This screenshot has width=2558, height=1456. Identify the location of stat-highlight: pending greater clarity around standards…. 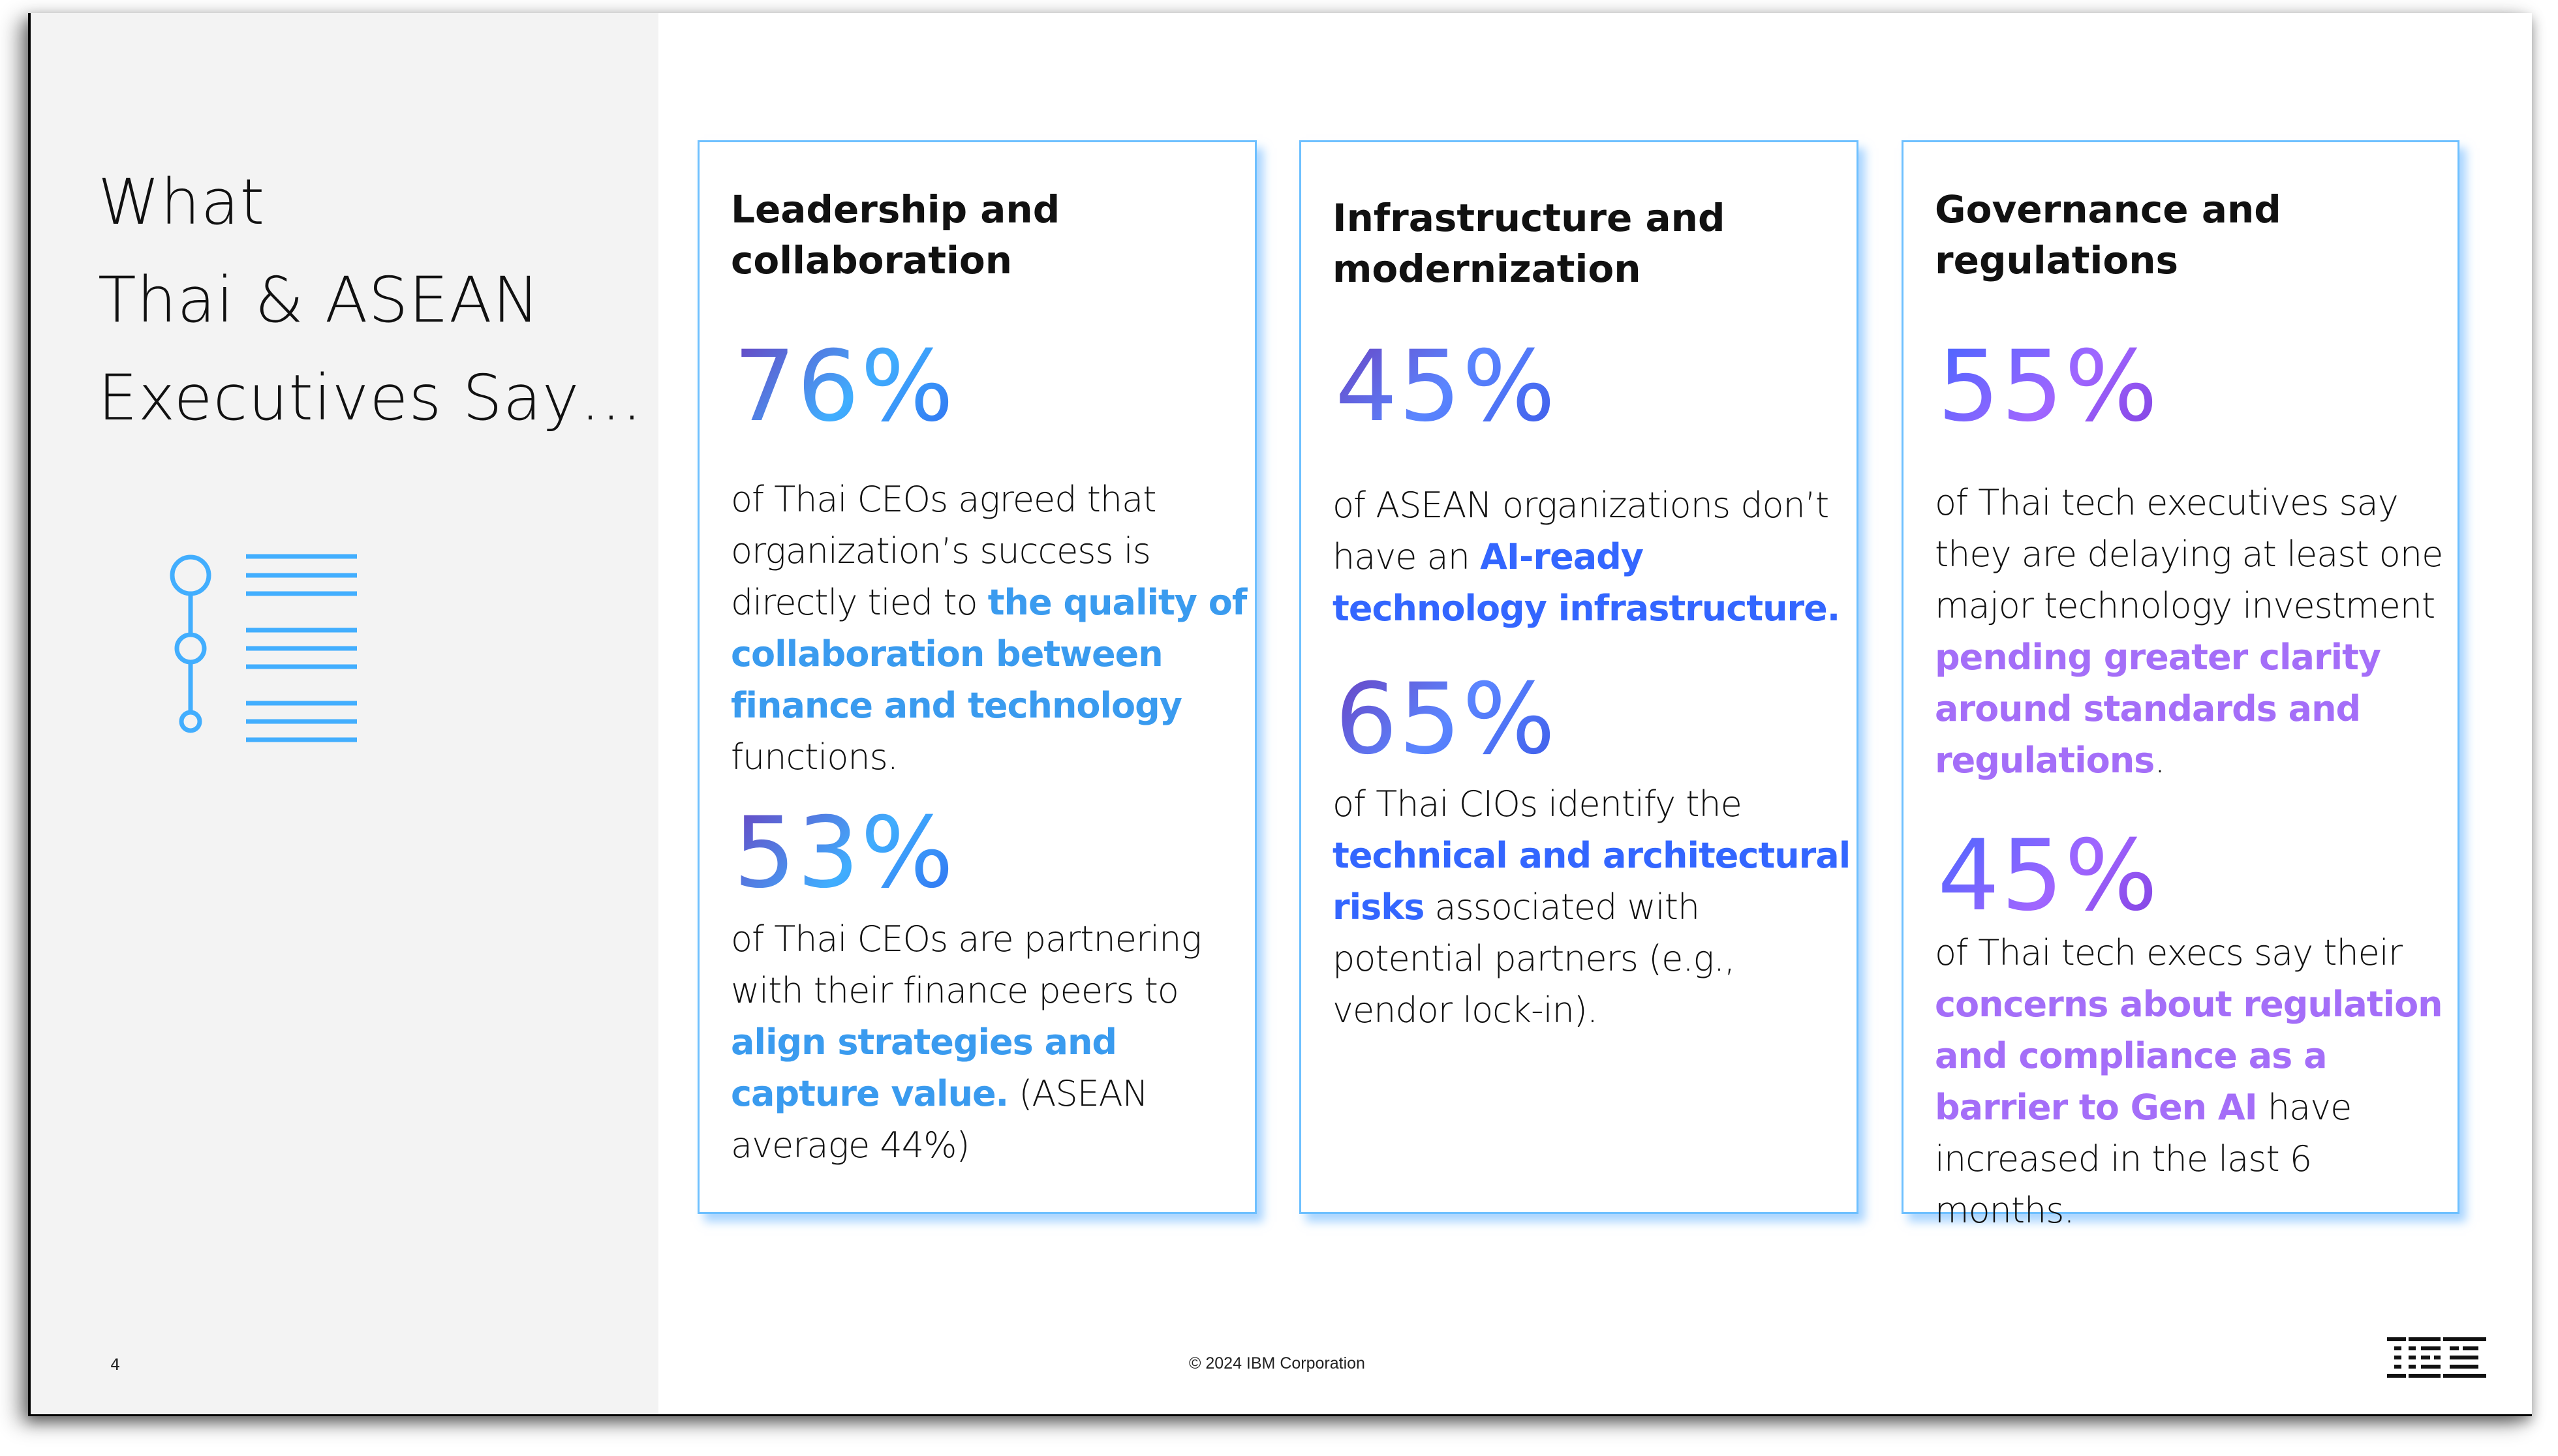
(2158, 709).